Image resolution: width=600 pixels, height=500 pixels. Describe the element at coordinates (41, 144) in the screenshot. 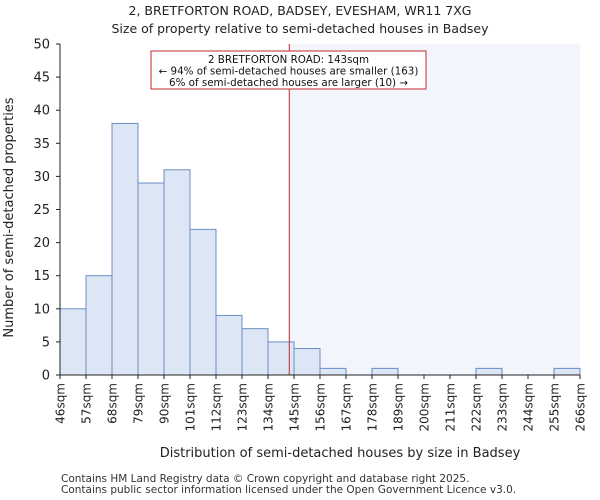

I see `y-tick-label: 35` at that location.